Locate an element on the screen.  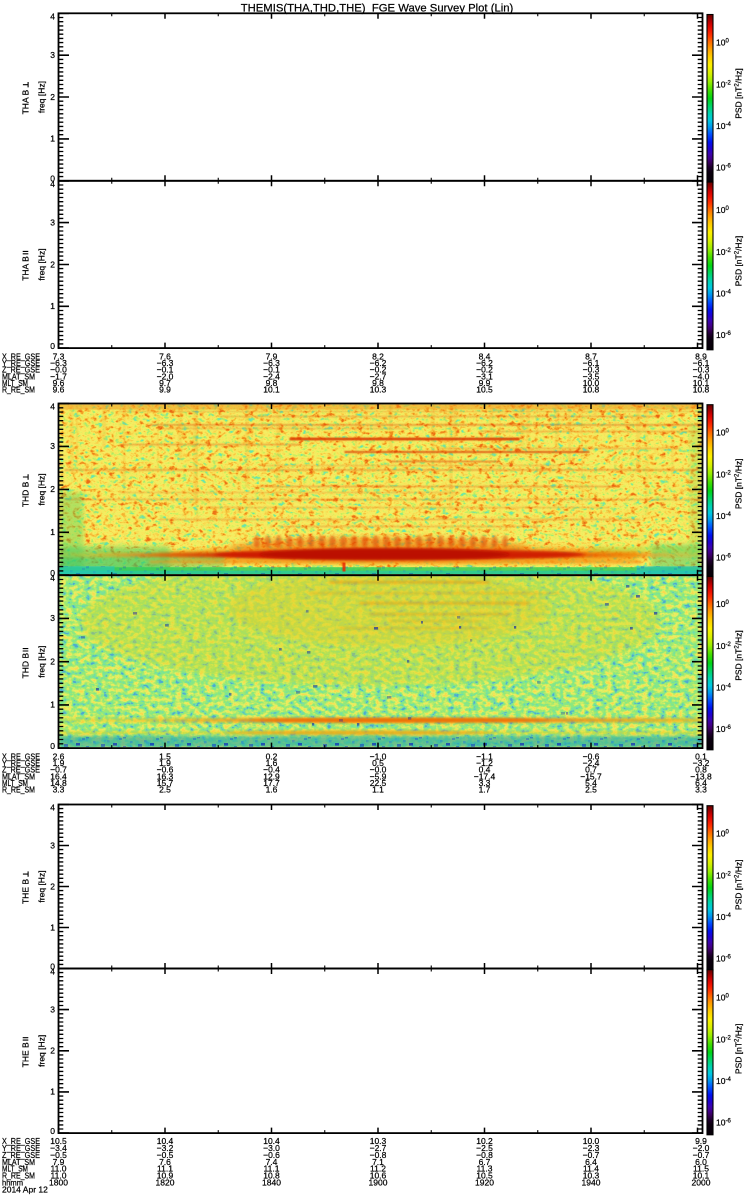
svg-text: 1840 is located at coordinates (271, 1183).